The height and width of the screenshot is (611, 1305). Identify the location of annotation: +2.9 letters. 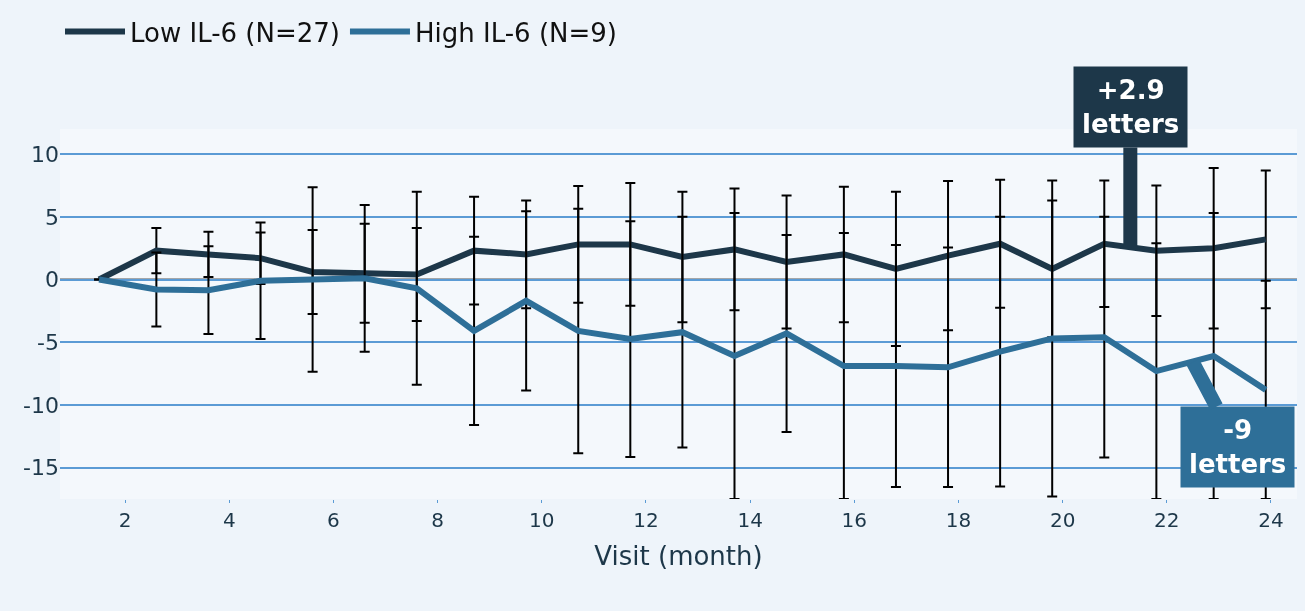
(1131, 107).